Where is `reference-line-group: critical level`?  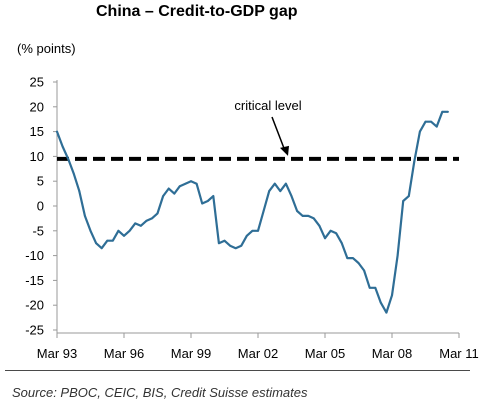
reference-line-group: critical level is located at coordinates (258, 129).